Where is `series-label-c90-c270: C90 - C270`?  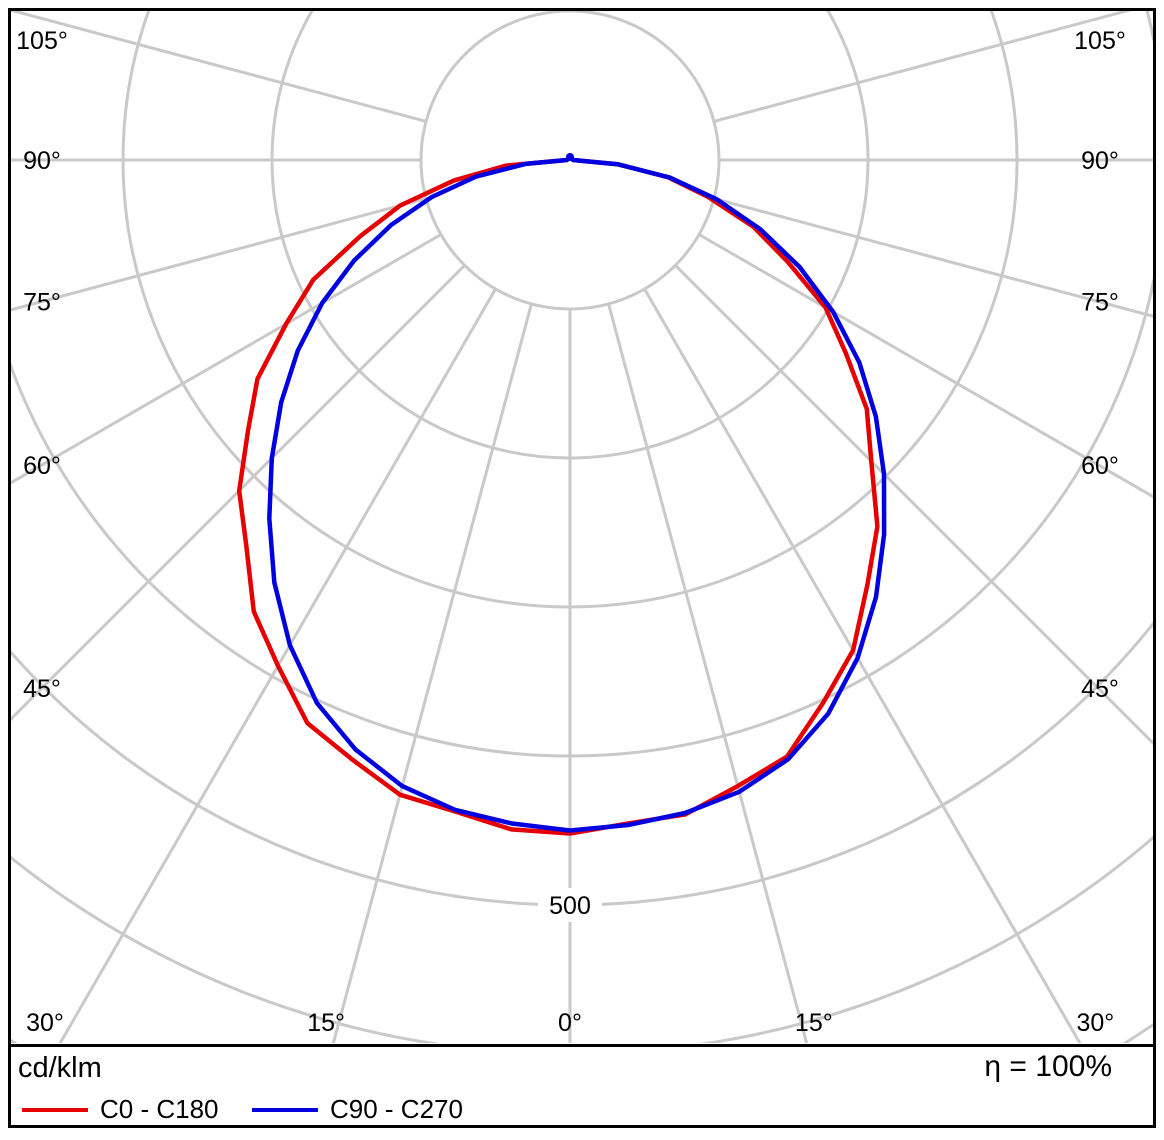
series-label-c90-c270: C90 - C270 is located at coordinates (396, 1109).